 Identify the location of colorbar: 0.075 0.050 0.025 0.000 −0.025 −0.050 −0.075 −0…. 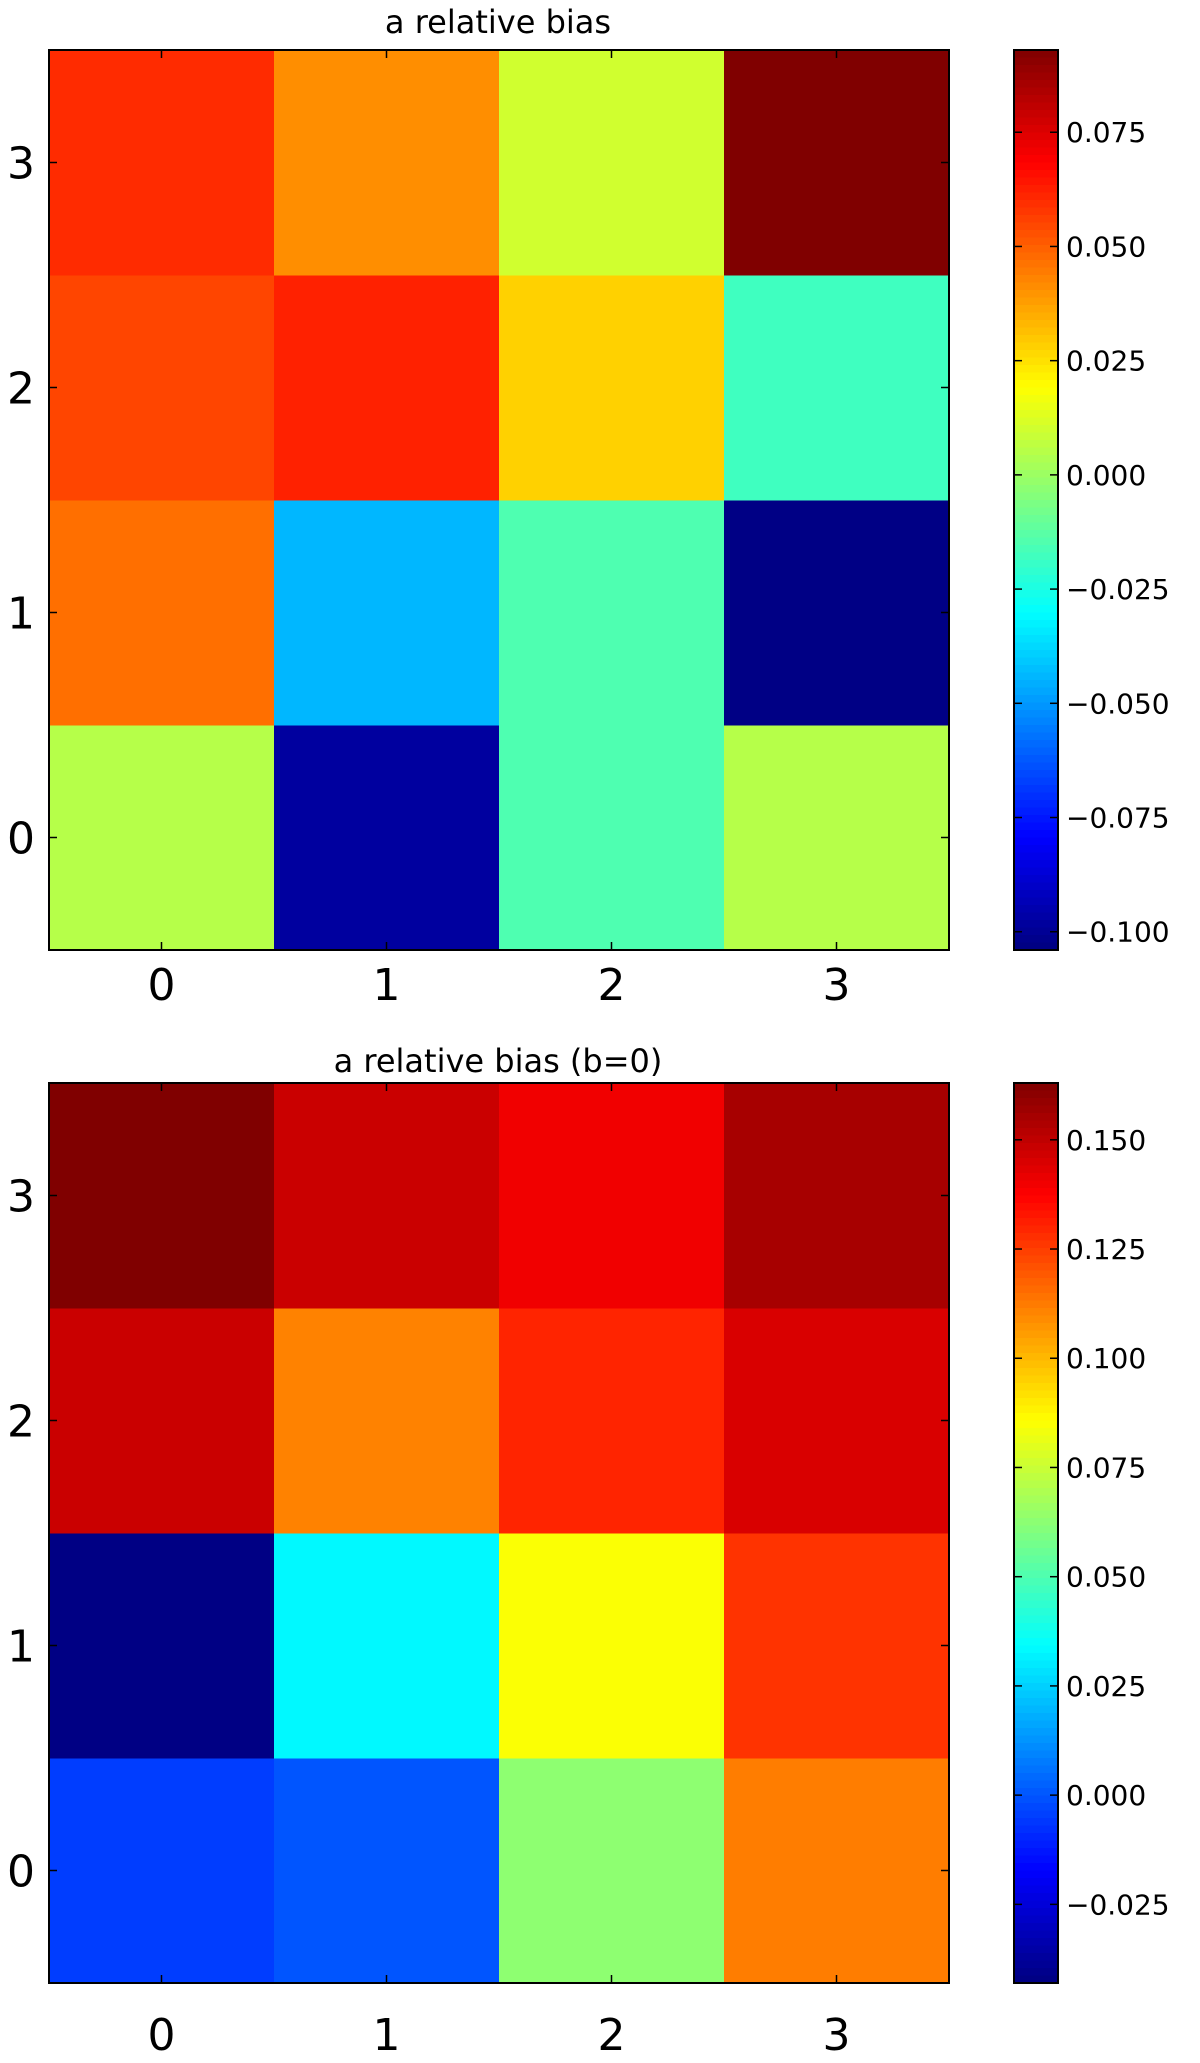
(1091, 500).